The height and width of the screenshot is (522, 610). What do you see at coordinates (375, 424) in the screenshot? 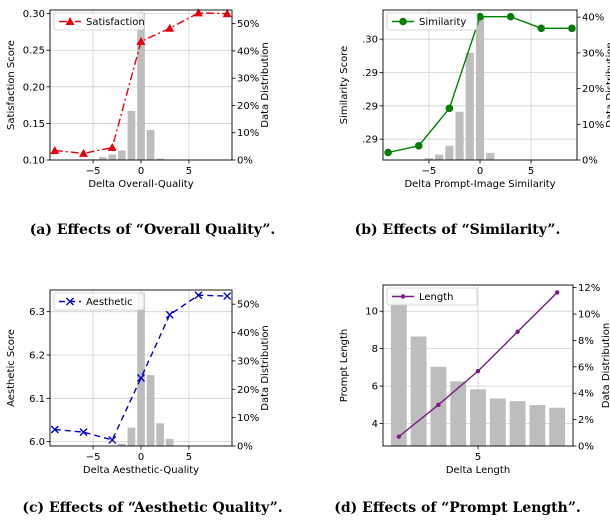
I see `y-tick-label: 4` at bounding box center [375, 424].